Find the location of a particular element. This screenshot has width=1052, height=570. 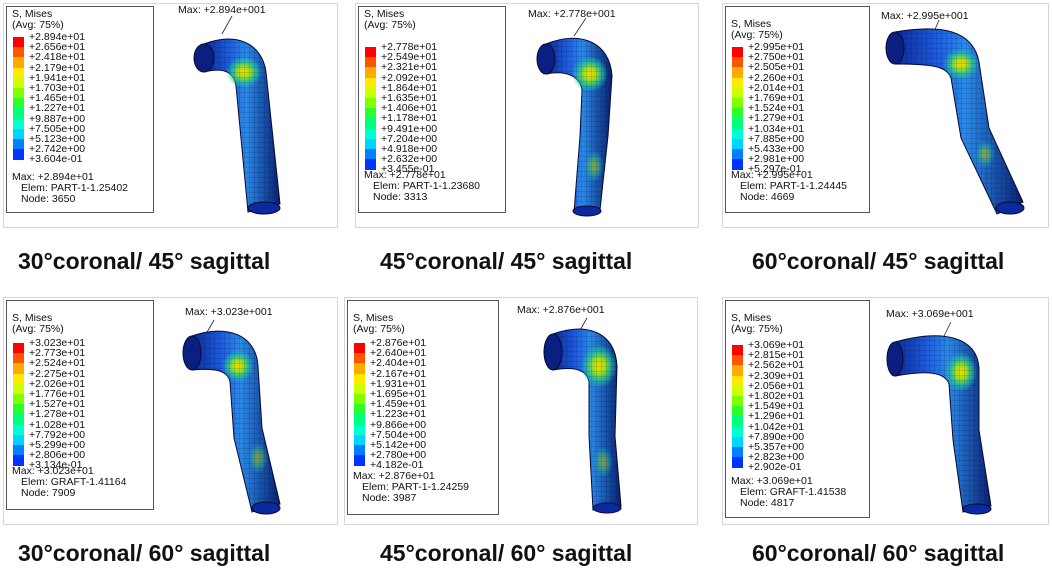

legend-value: +1.227e+01 is located at coordinates (57, 108).